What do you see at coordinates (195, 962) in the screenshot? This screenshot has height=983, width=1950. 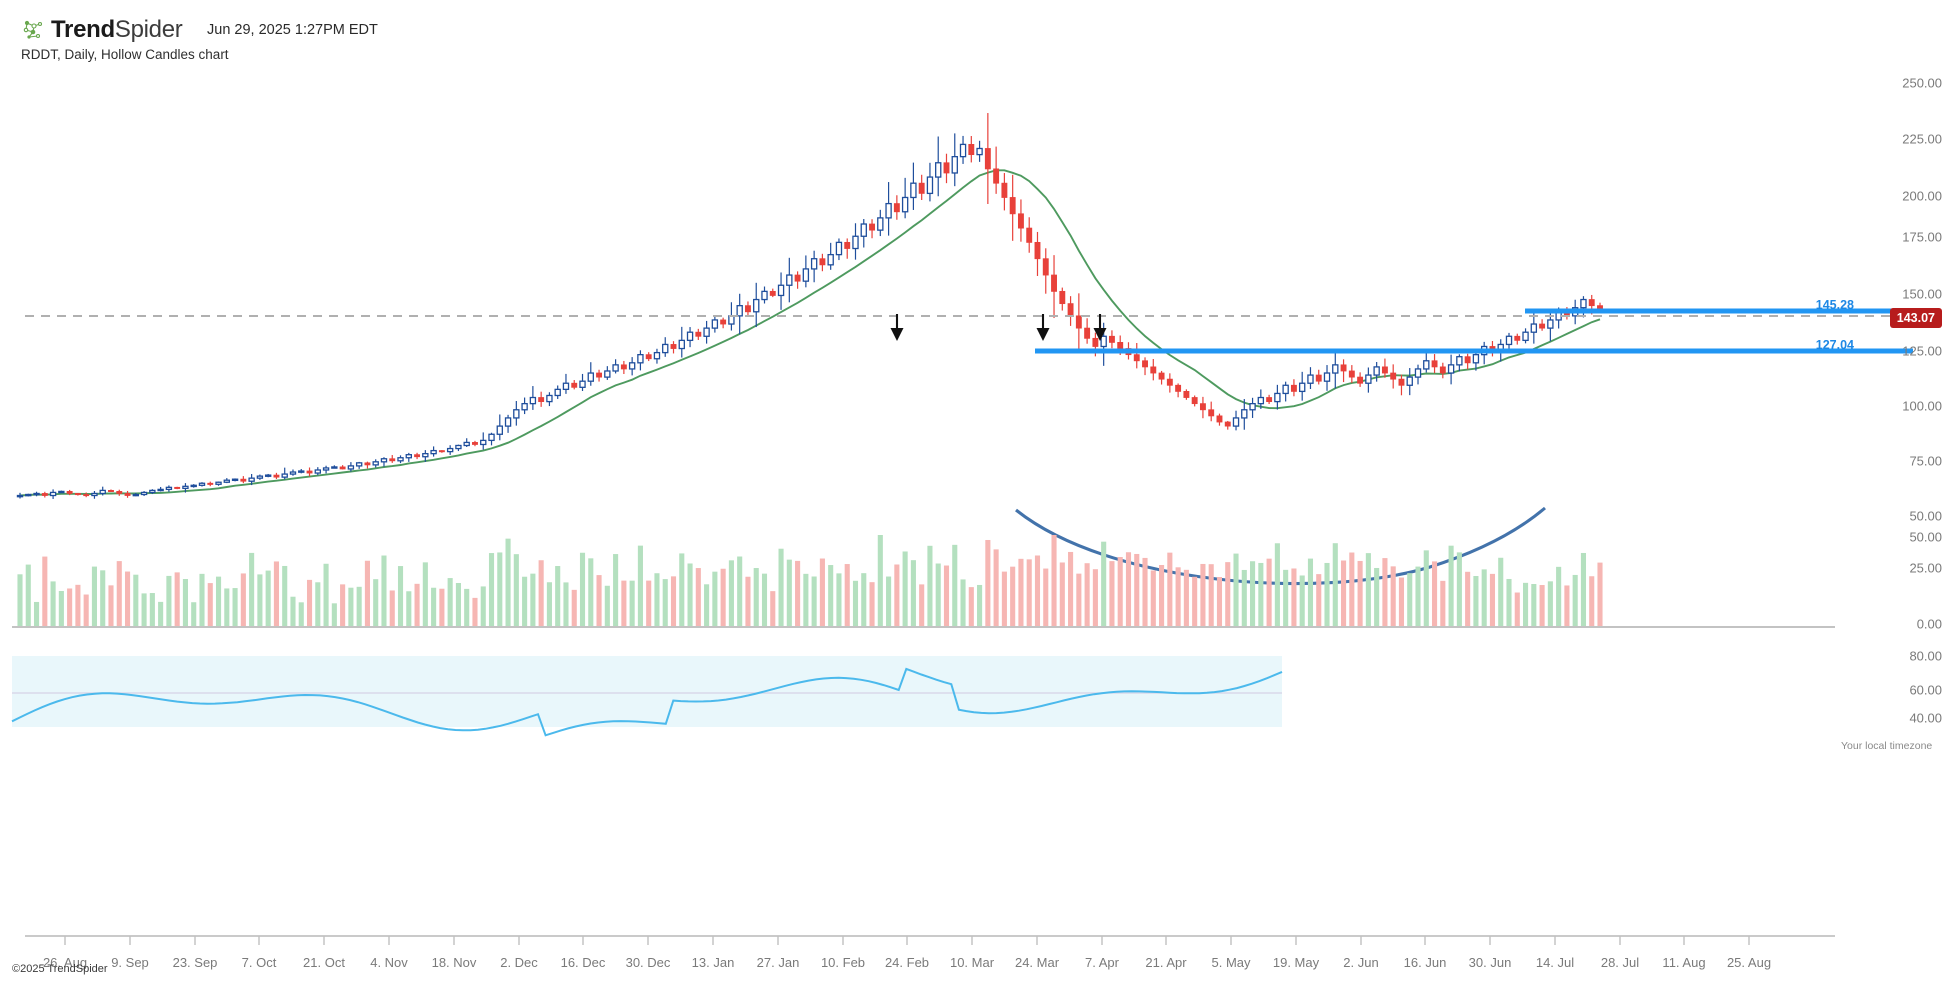 I see `date-axis-tick-label: 23. Sep` at bounding box center [195, 962].